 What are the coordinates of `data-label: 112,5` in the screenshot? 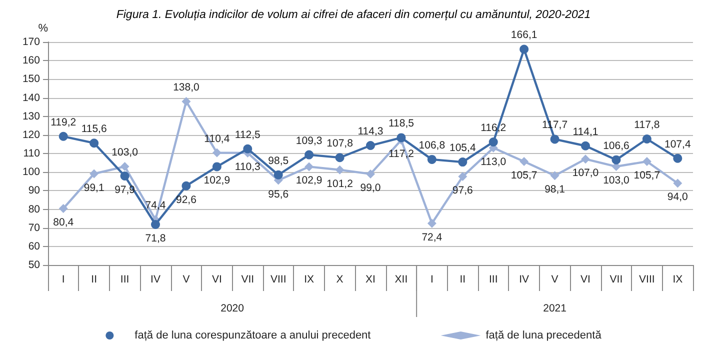 It's located at (247, 134).